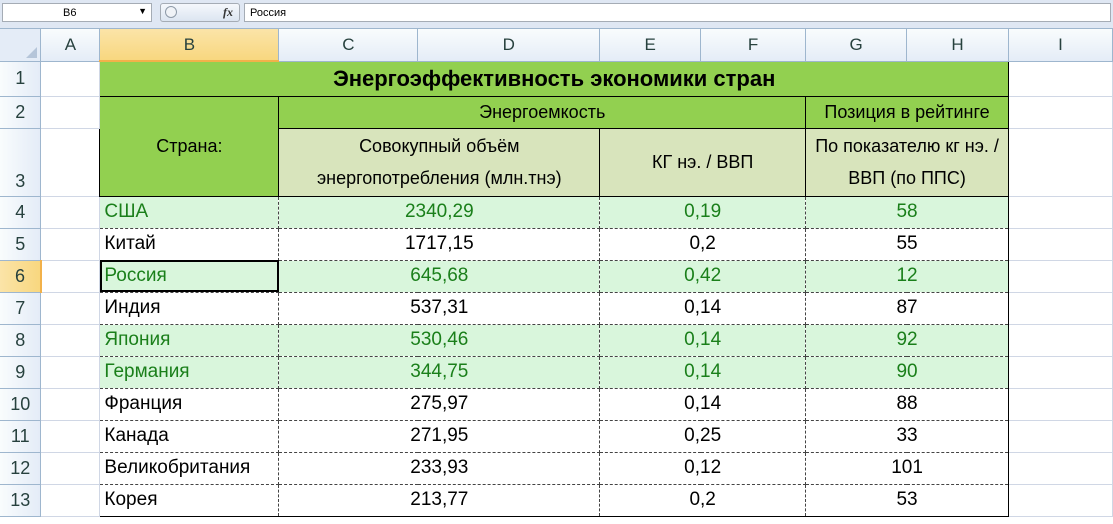 This screenshot has height=524, width=1113. I want to click on column-header-g: G, so click(856, 45).